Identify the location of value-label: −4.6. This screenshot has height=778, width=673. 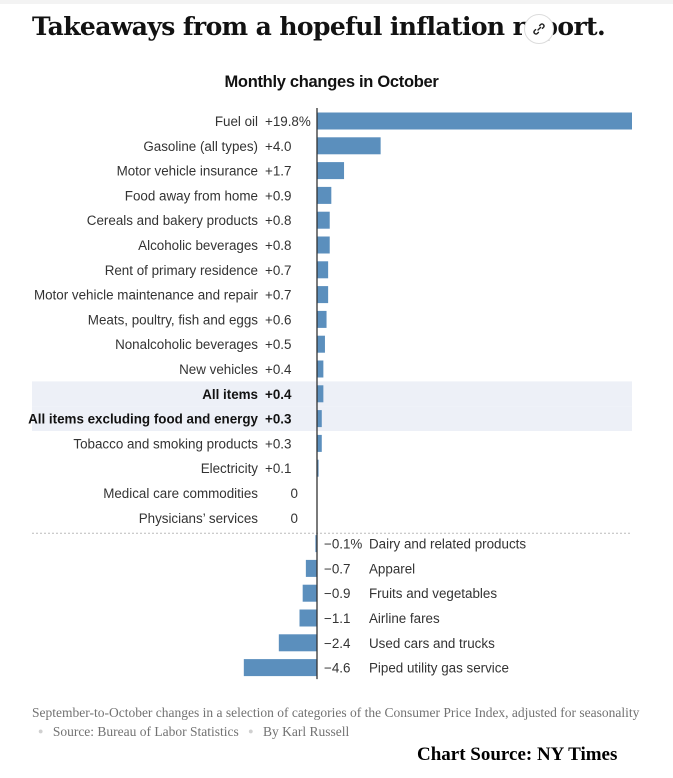
(337, 668).